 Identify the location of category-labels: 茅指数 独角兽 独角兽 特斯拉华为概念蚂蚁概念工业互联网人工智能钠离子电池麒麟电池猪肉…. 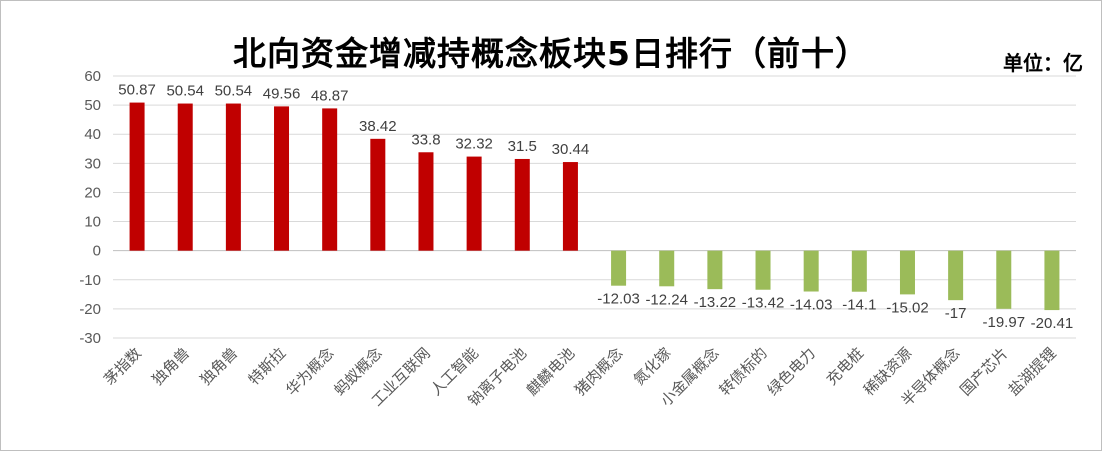
(579, 377).